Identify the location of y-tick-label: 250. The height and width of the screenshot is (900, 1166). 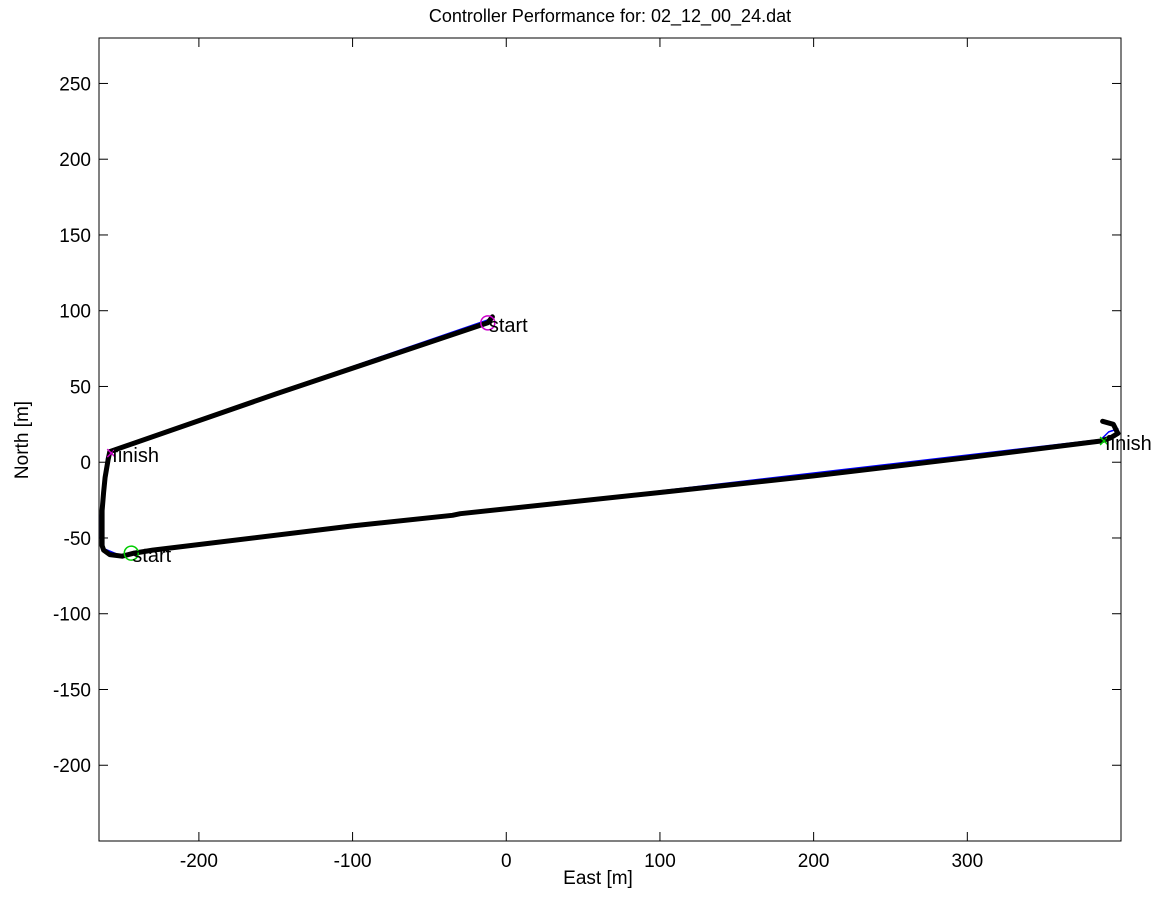
(75, 84).